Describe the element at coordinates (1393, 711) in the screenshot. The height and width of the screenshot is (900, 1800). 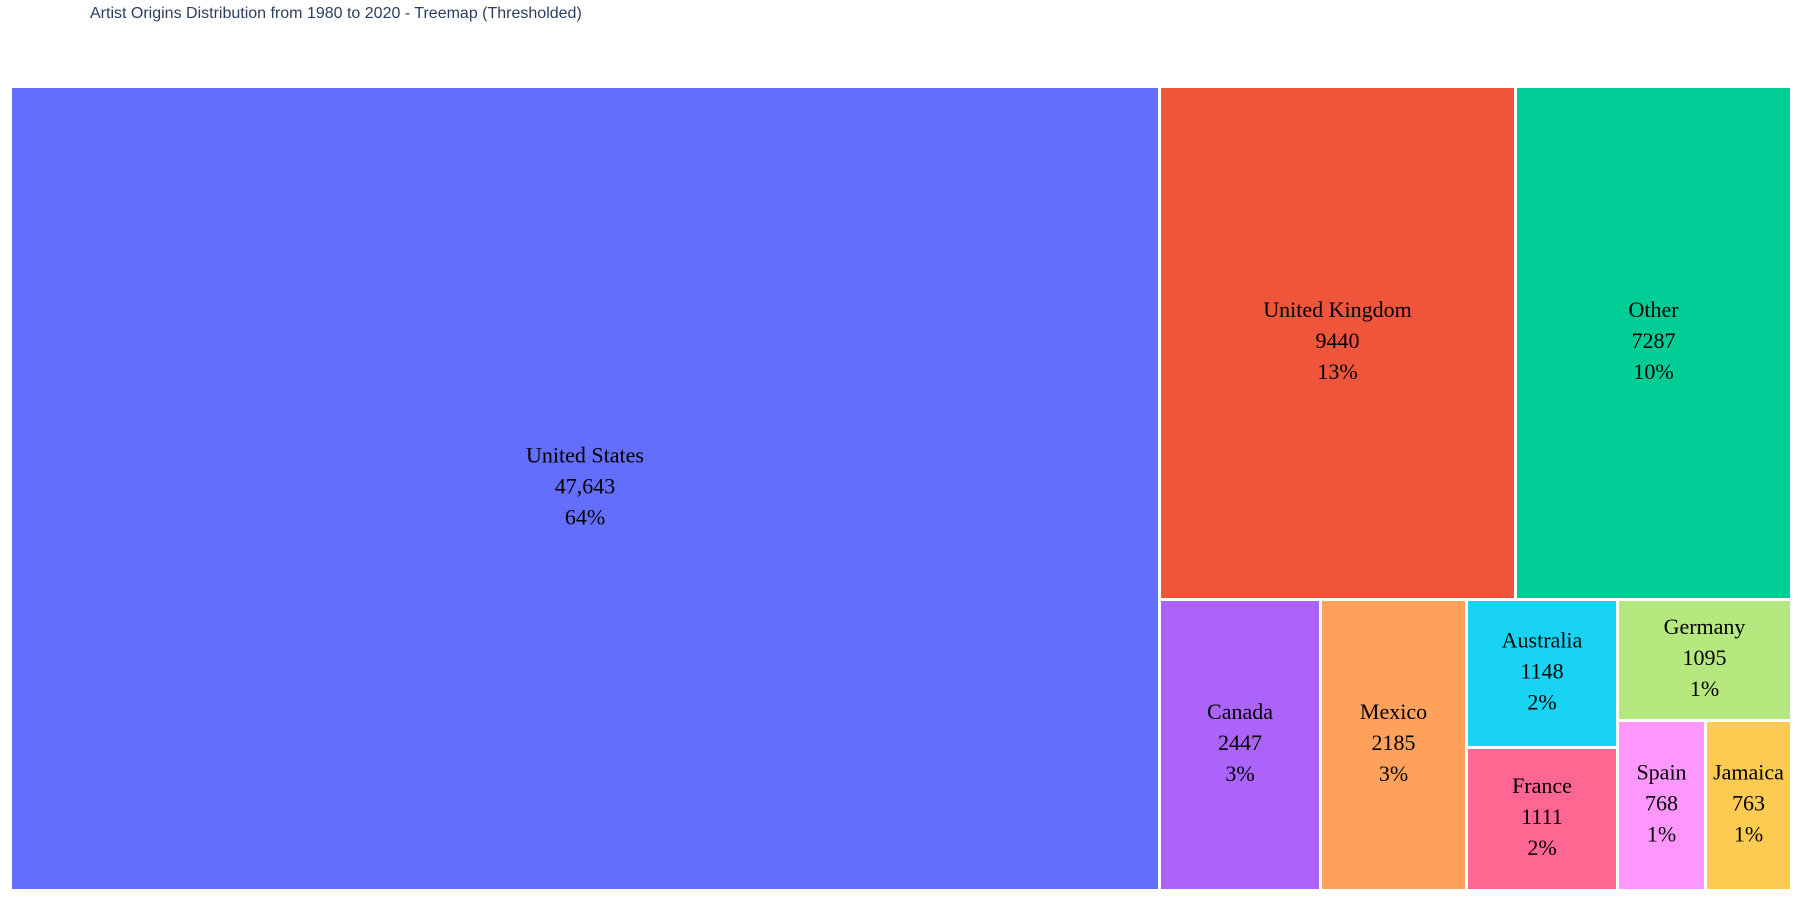
I see `tile-label-mexico: Mexico` at that location.